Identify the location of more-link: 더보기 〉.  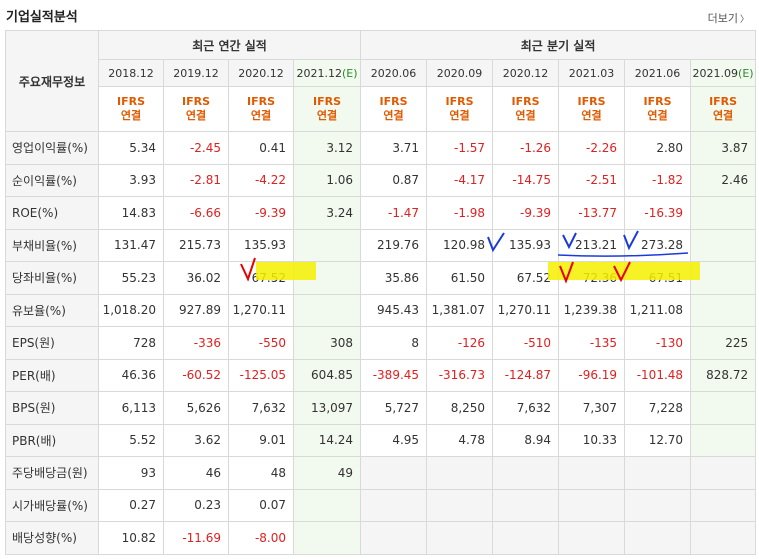
(728, 18).